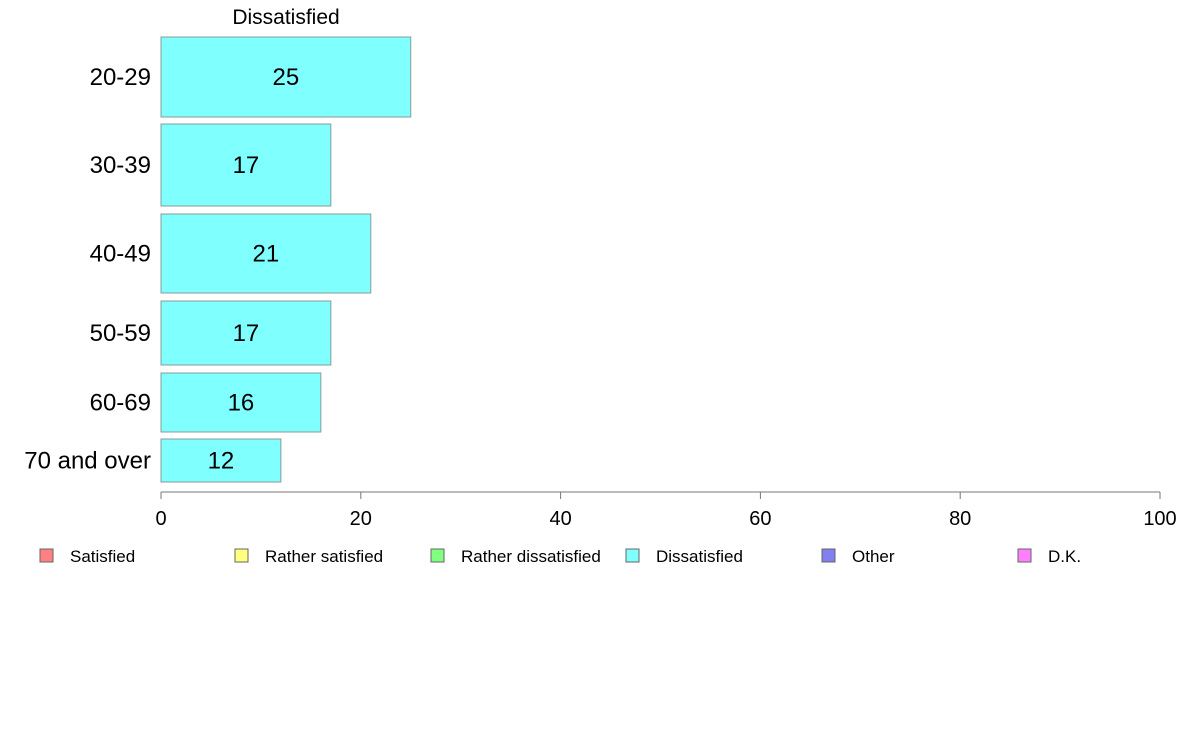 The image size is (1188, 736). I want to click on x-tick-label: 60, so click(760, 519).